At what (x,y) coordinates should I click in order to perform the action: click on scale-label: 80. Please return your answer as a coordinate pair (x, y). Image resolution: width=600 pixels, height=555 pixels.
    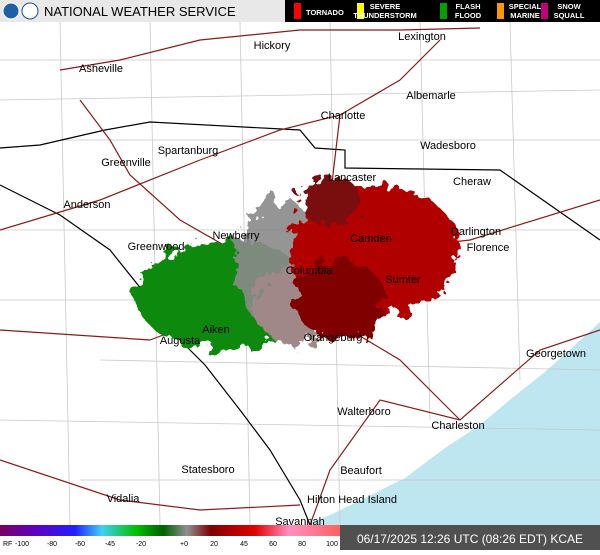
    Looking at the image, I should click on (302, 544).